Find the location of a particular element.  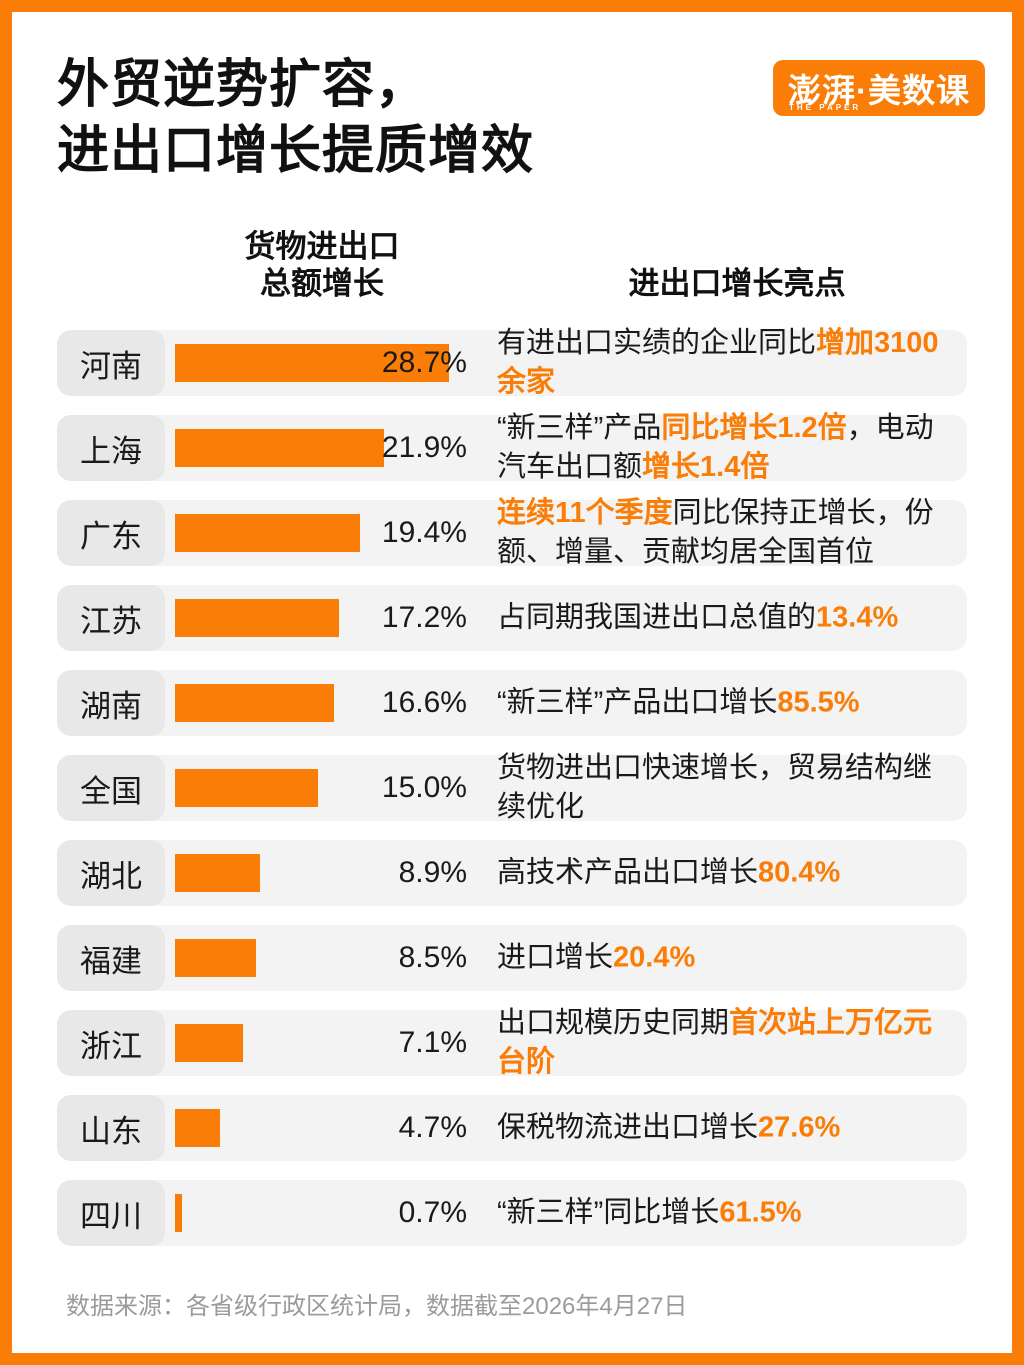

column-headers: 货物进出口 总额增长 进出口增长亮点 is located at coordinates (512, 274).